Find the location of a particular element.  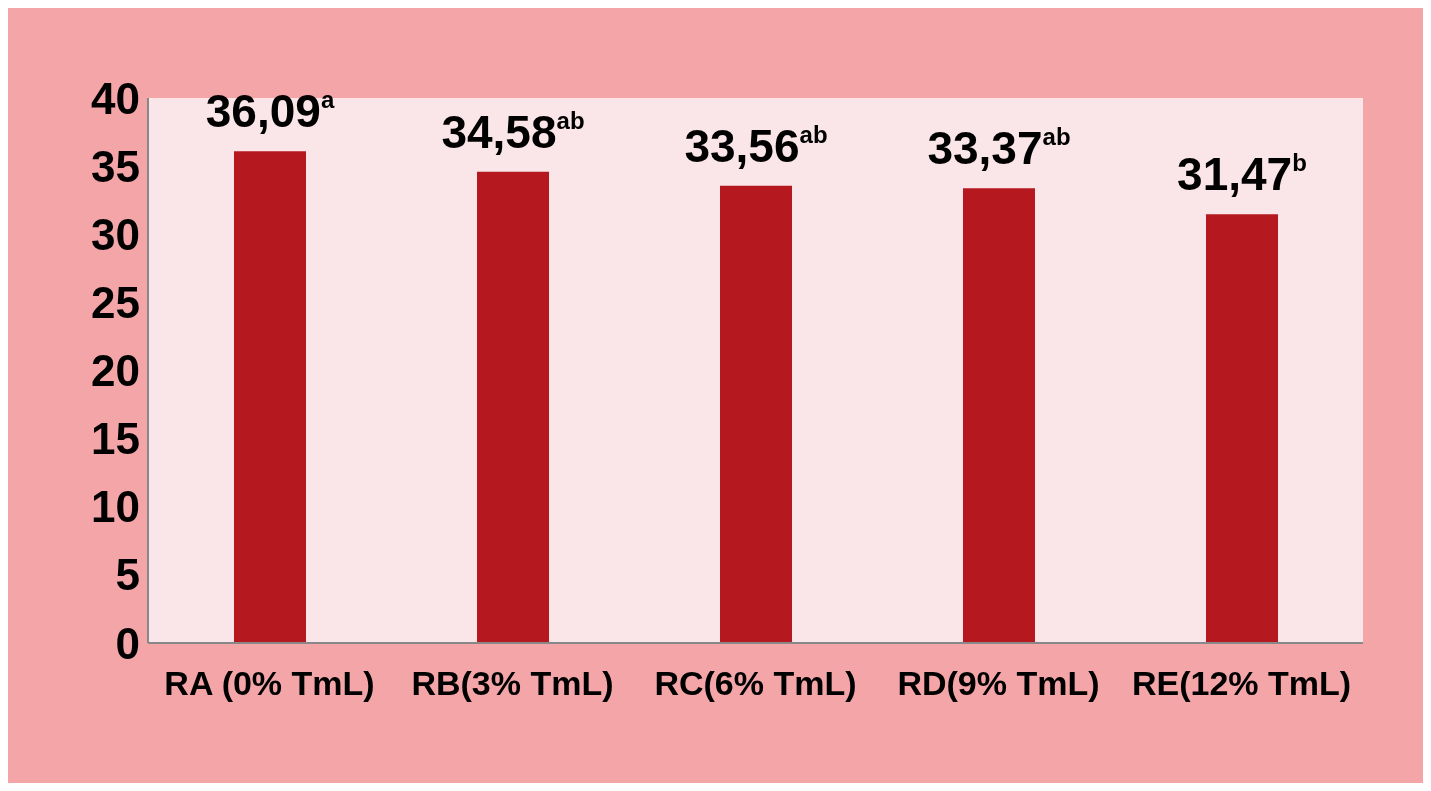

data-label: 34,58$^{ab}$ is located at coordinates (513, 131).